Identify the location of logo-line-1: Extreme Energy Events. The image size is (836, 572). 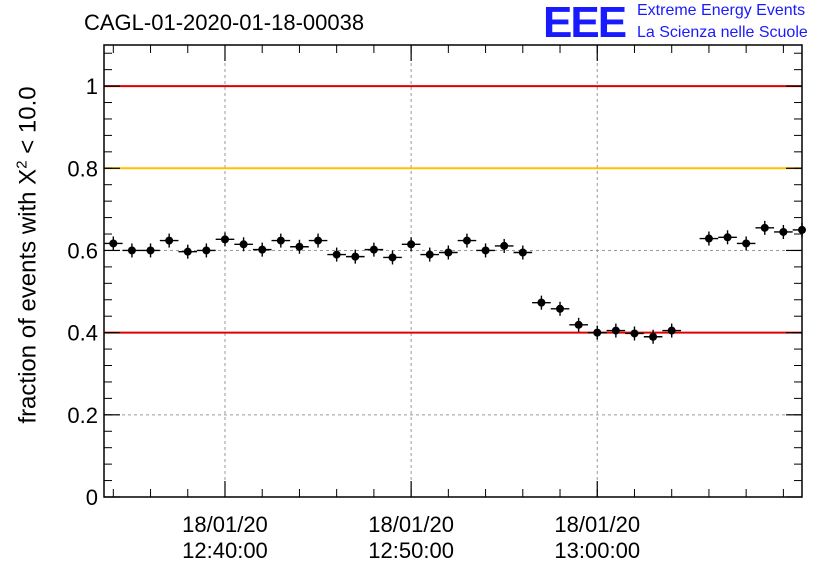
(721, 10).